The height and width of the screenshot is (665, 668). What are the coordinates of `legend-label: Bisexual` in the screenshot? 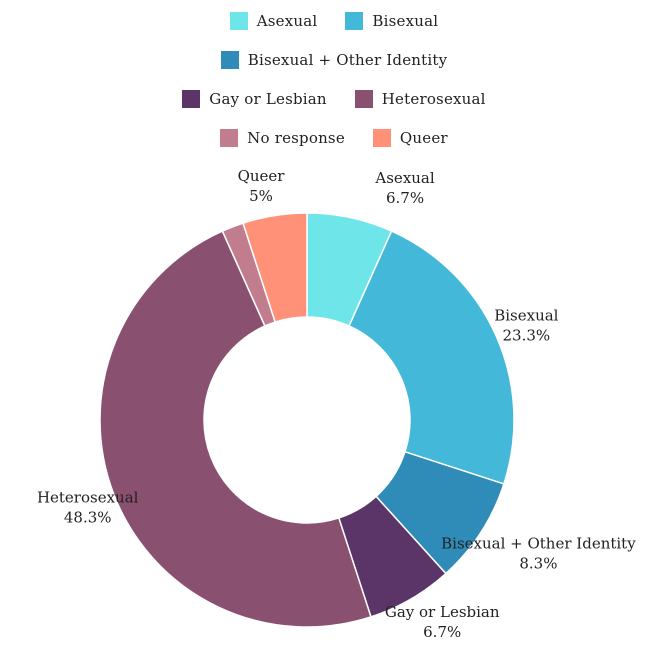 It's located at (405, 21).